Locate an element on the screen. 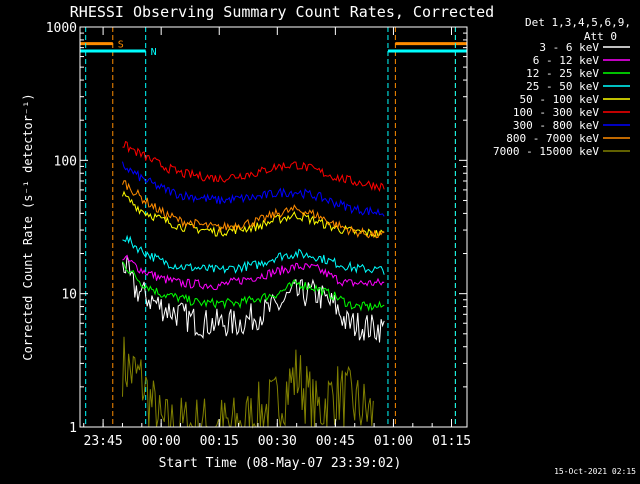  flag-label-N: N is located at coordinates (154, 52).